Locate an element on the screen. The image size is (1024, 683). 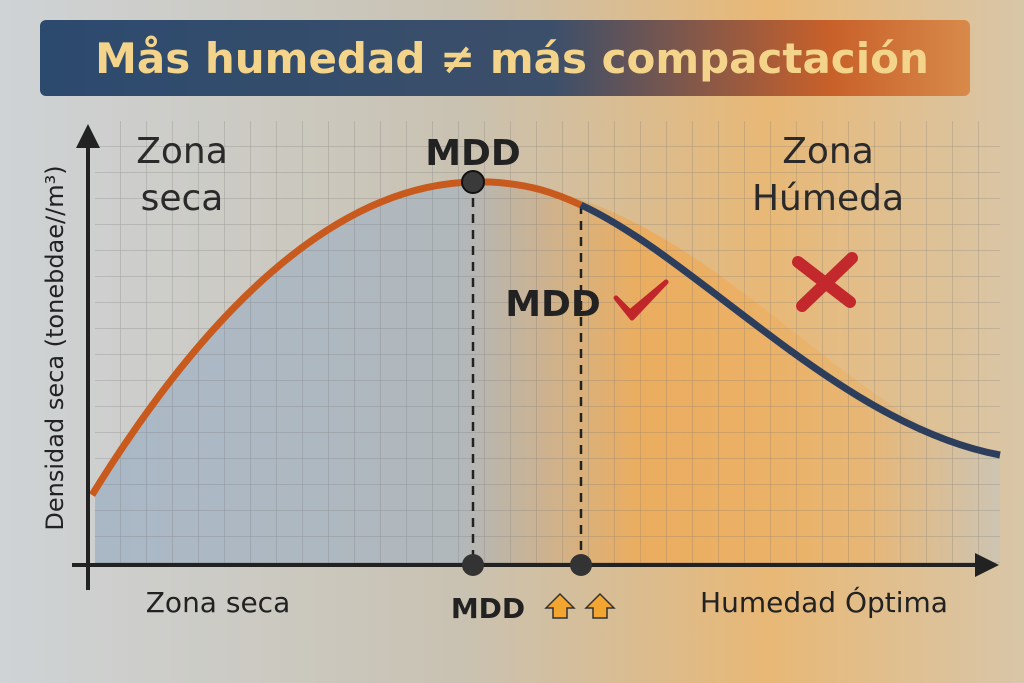
title-band is located at coordinates (505, 58).